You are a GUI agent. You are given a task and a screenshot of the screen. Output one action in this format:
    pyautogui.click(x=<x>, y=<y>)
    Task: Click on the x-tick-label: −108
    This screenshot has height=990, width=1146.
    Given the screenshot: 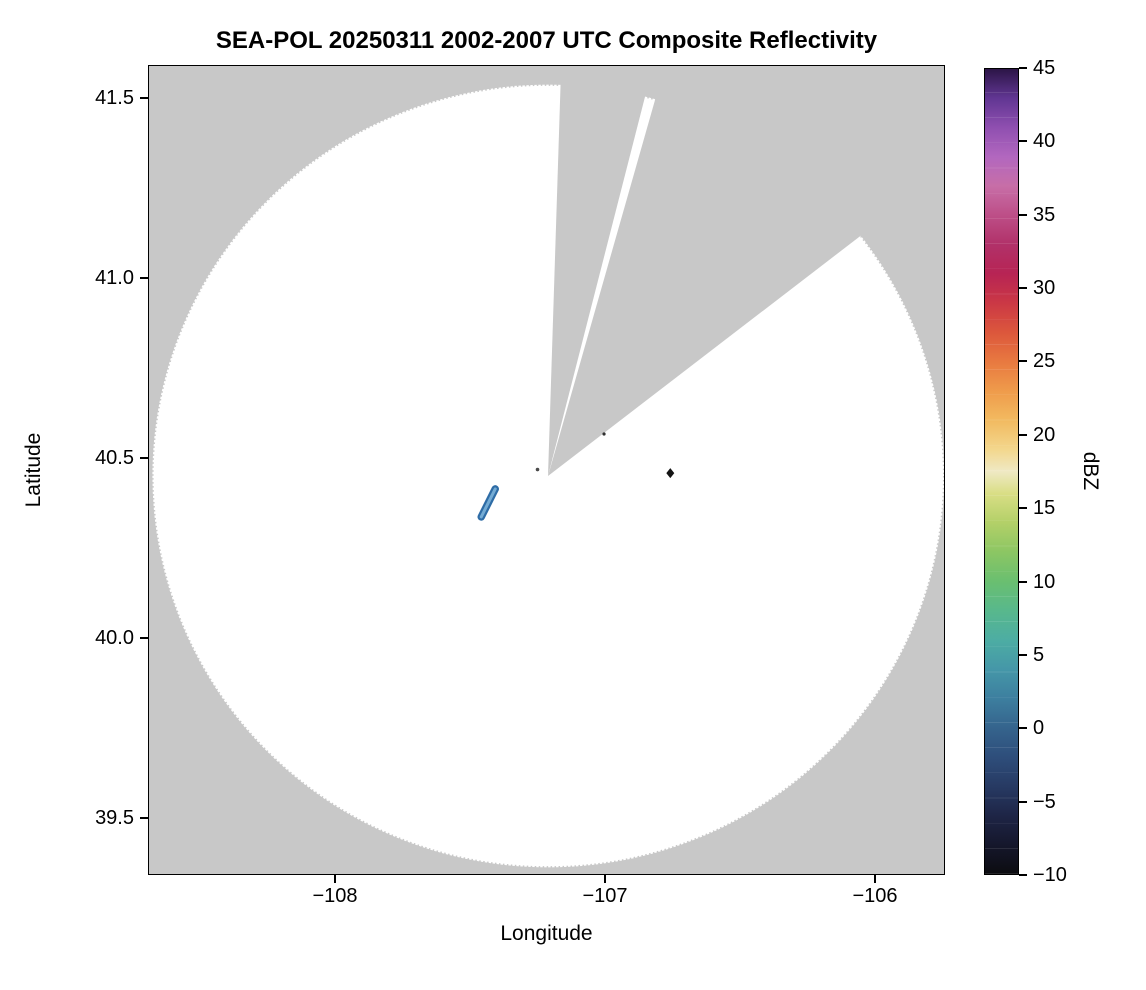 What is the action you would take?
    pyautogui.click(x=335, y=896)
    